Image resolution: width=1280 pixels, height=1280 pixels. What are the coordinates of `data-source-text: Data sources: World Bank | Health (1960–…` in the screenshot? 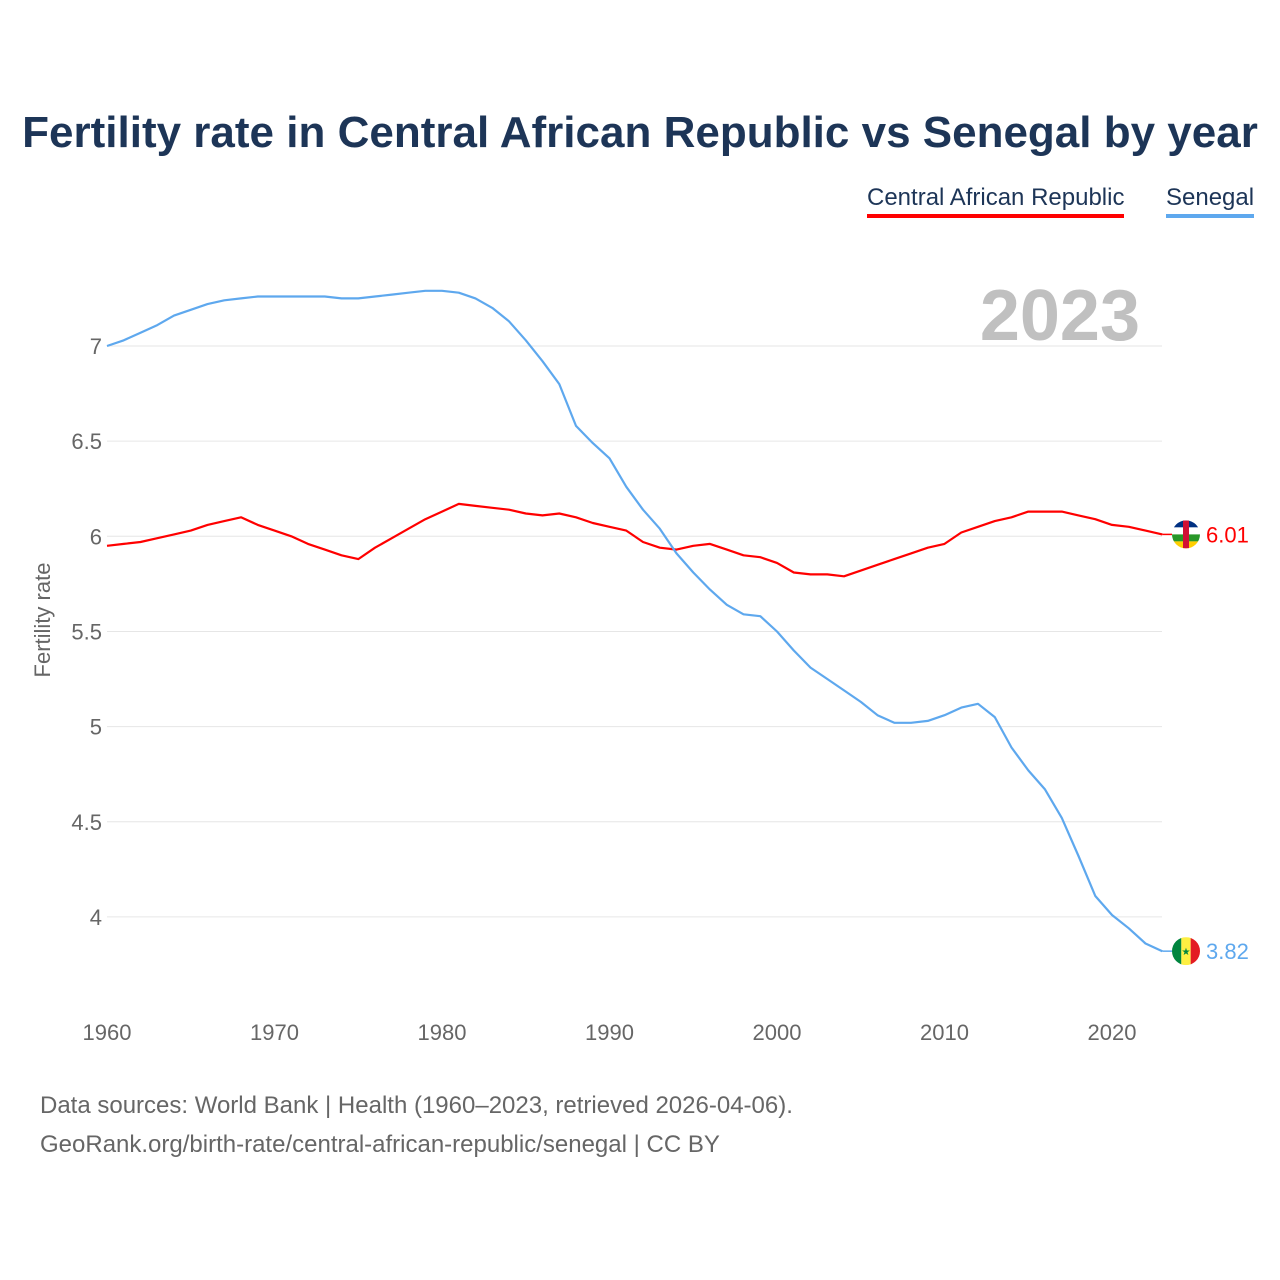 It's located at (416, 1105).